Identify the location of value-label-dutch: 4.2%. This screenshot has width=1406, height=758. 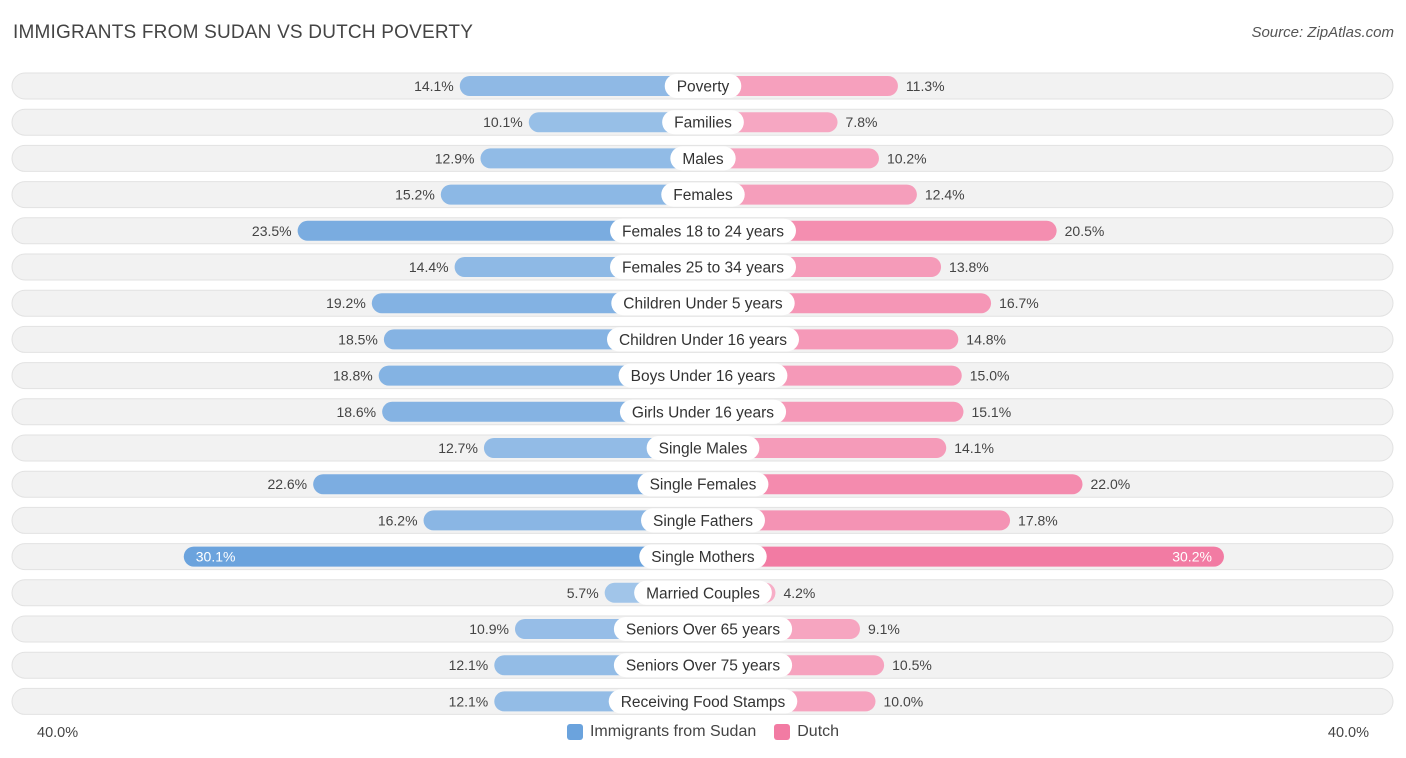
(799, 593).